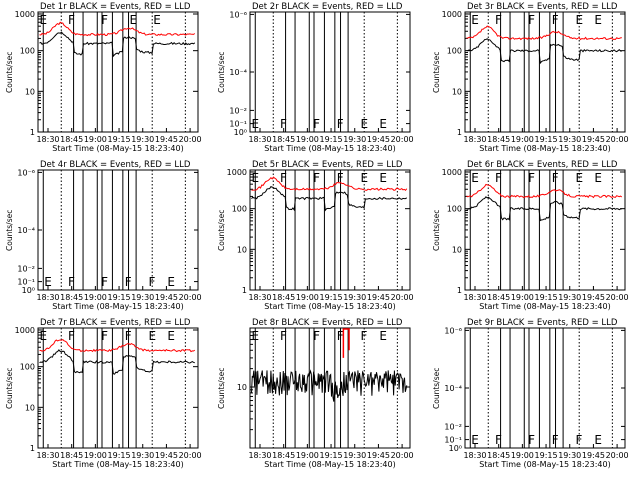 Image resolution: width=640 pixels, height=480 pixels. I want to click on x-tick-label: 18:45, so click(71, 139).